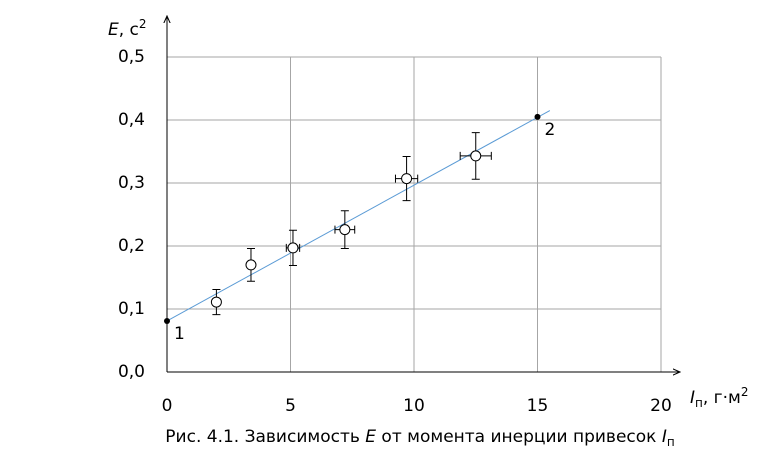 This screenshot has height=457, width=784. Describe the element at coordinates (131, 120) in the screenshot. I see `y-tick-label: 0,4` at that location.